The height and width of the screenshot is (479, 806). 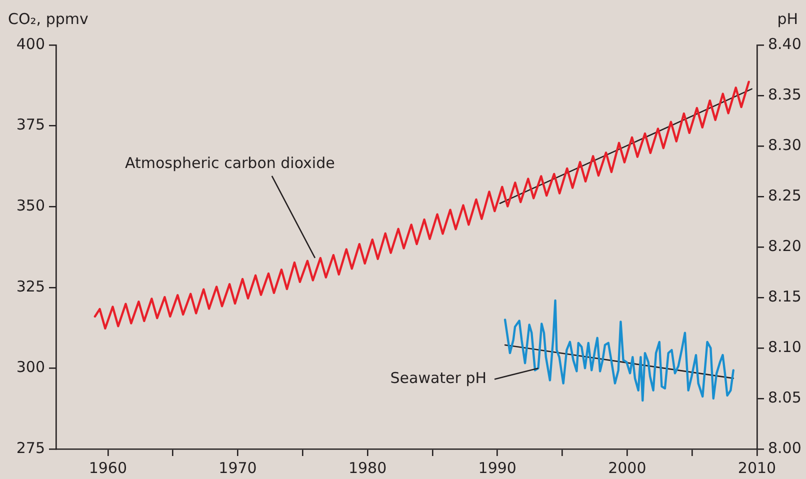 What do you see at coordinates (785, 347) in the screenshot?
I see `y2-tick-label: 8.10` at bounding box center [785, 347].